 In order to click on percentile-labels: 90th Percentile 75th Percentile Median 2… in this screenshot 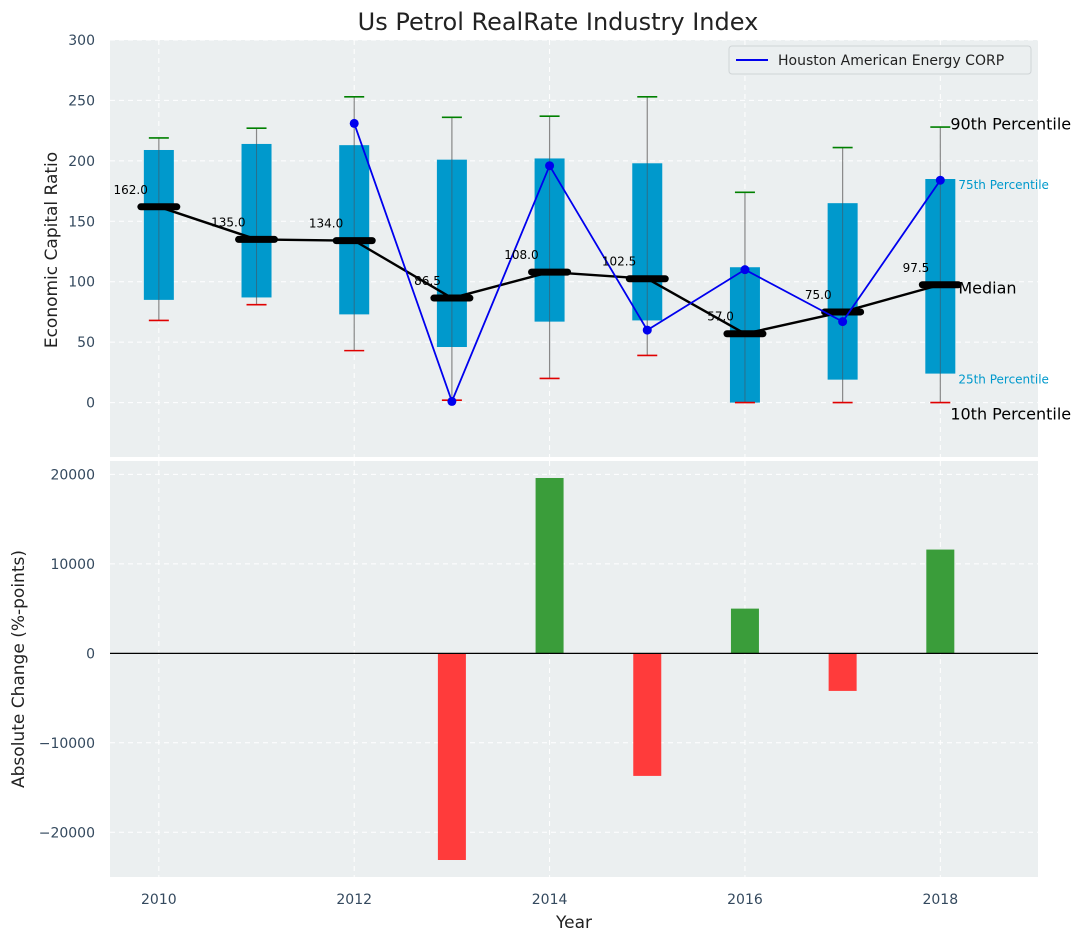, I will do `click(1010, 269)`.